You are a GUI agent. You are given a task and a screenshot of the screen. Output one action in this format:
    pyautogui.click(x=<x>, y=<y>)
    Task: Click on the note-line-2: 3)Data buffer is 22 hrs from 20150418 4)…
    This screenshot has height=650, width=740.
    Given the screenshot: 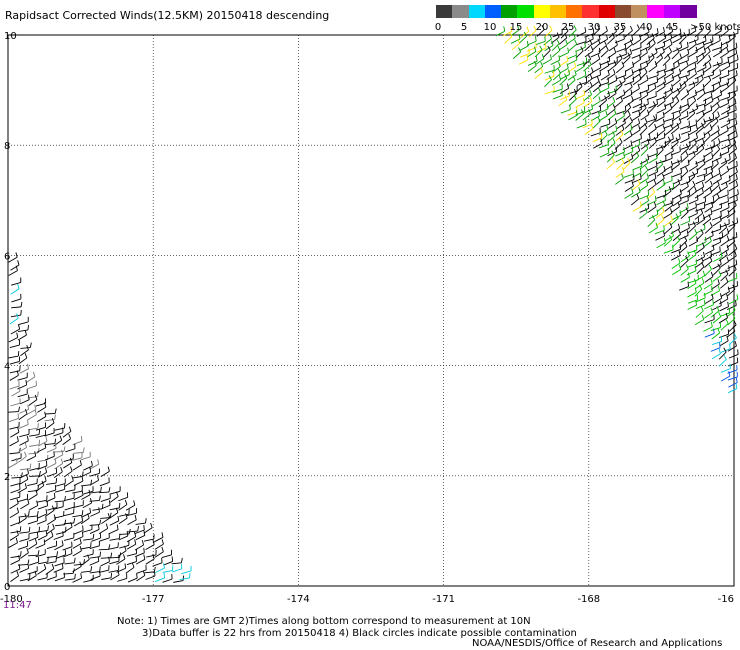 What is the action you would take?
    pyautogui.click(x=359, y=633)
    